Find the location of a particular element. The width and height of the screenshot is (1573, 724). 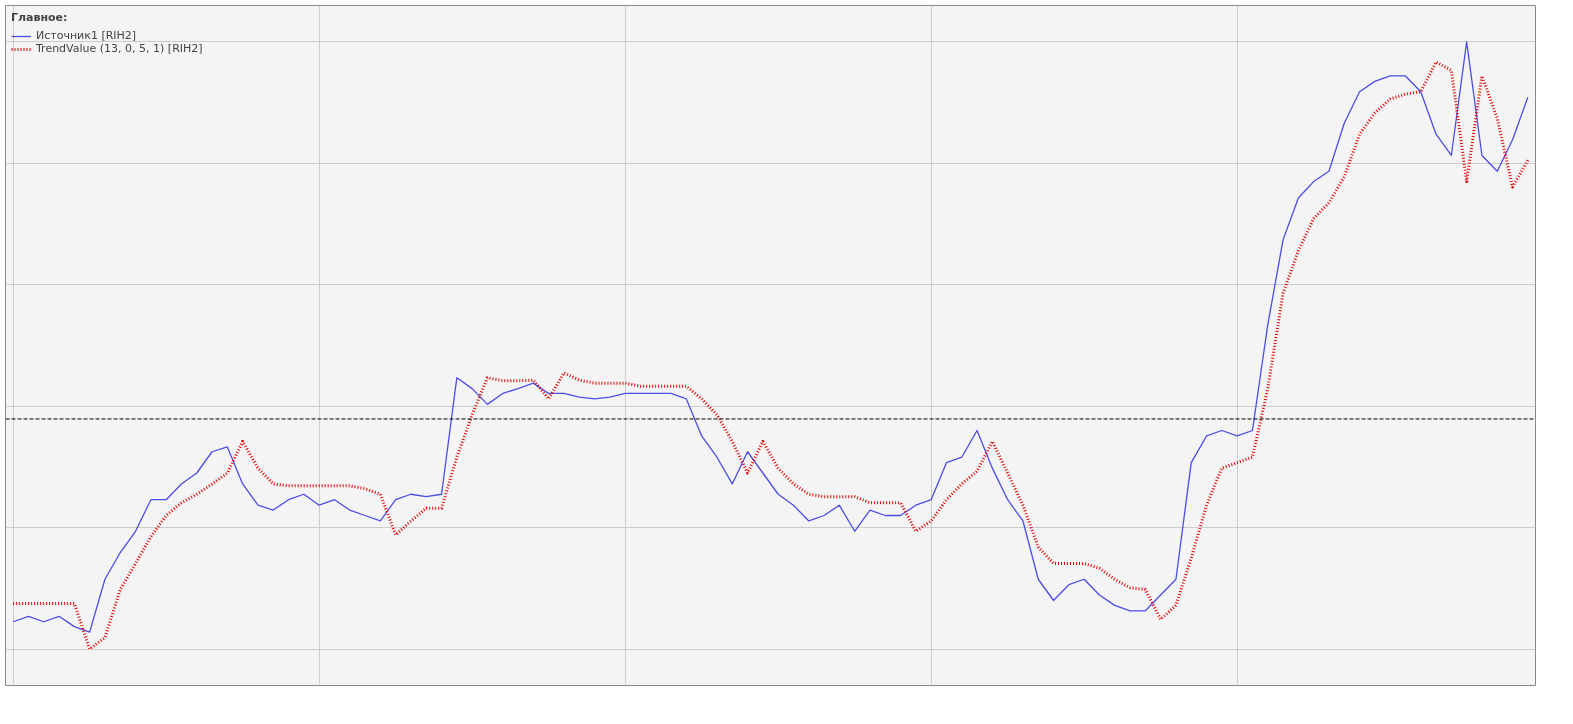

legend-label: Источник1 [RIH2] is located at coordinates (86, 35).